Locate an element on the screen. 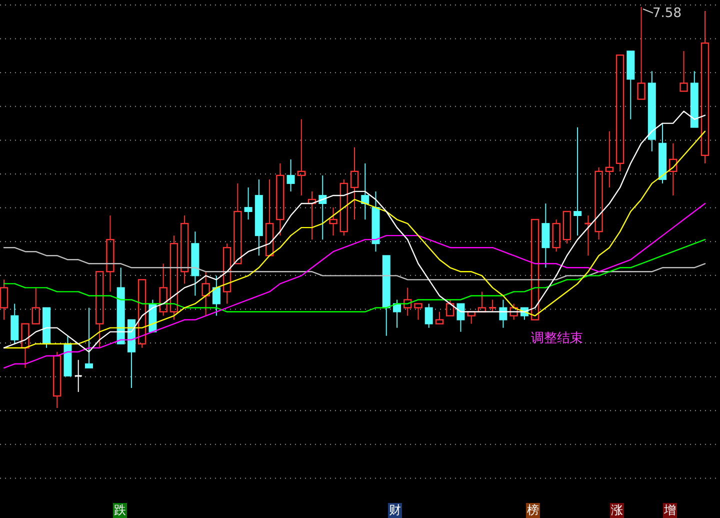 The image size is (720, 518). annotation: 调整结束 is located at coordinates (557, 338).